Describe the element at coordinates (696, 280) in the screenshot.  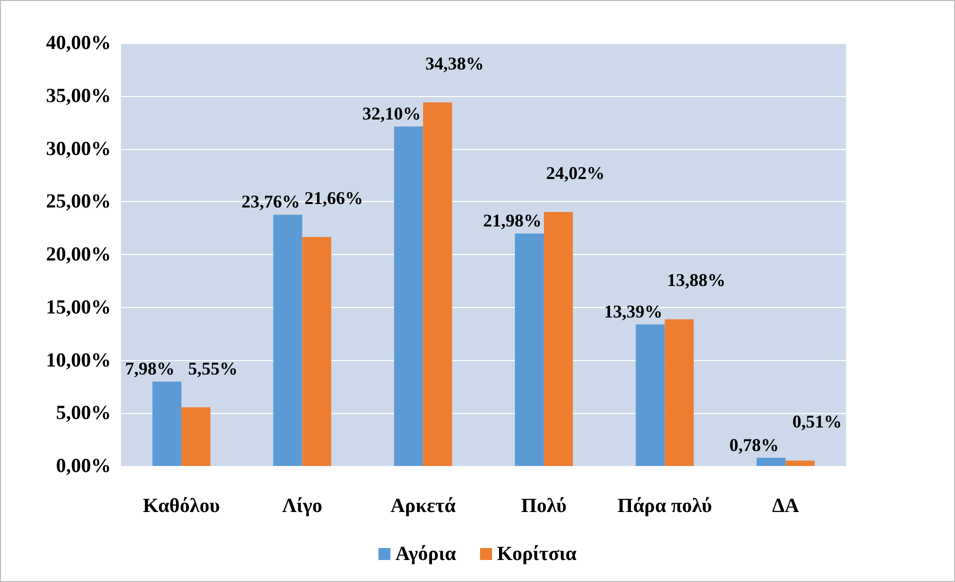
I see `data-label: 13,88%` at that location.